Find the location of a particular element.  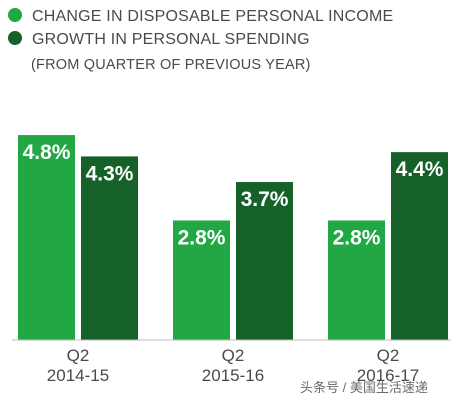

category-label-1-line-1: Q2 is located at coordinates (78, 355).